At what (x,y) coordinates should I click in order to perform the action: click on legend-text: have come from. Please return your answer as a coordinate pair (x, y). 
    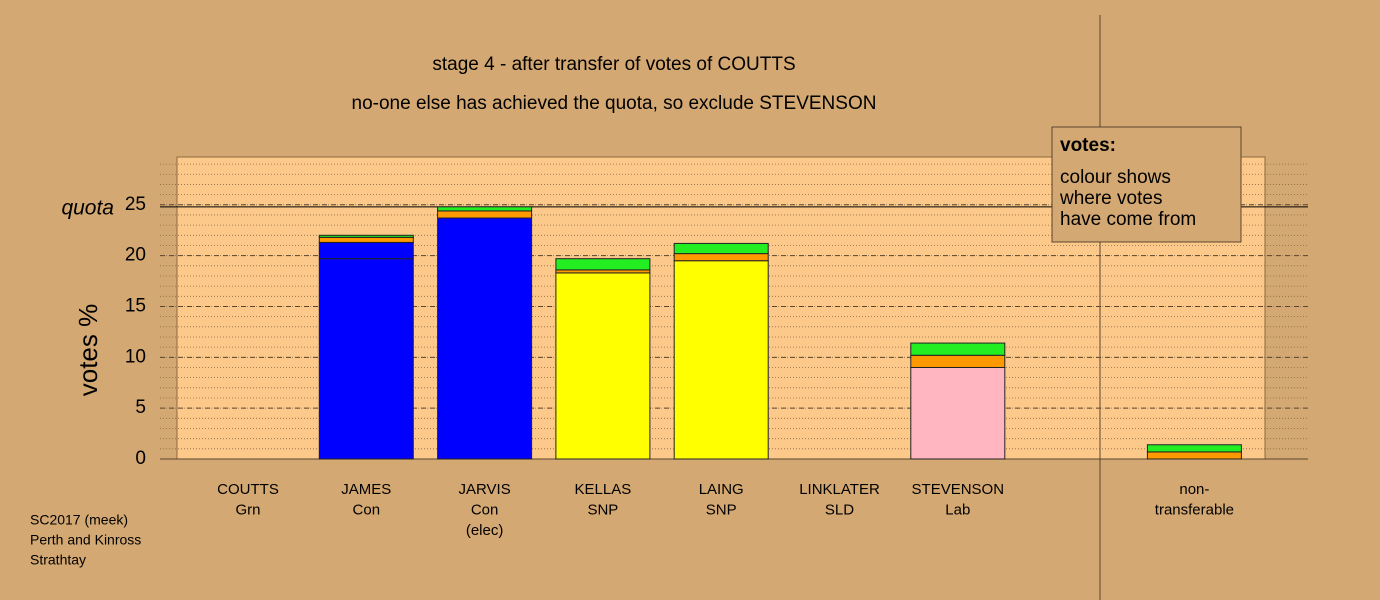
    Looking at the image, I should click on (1128, 219).